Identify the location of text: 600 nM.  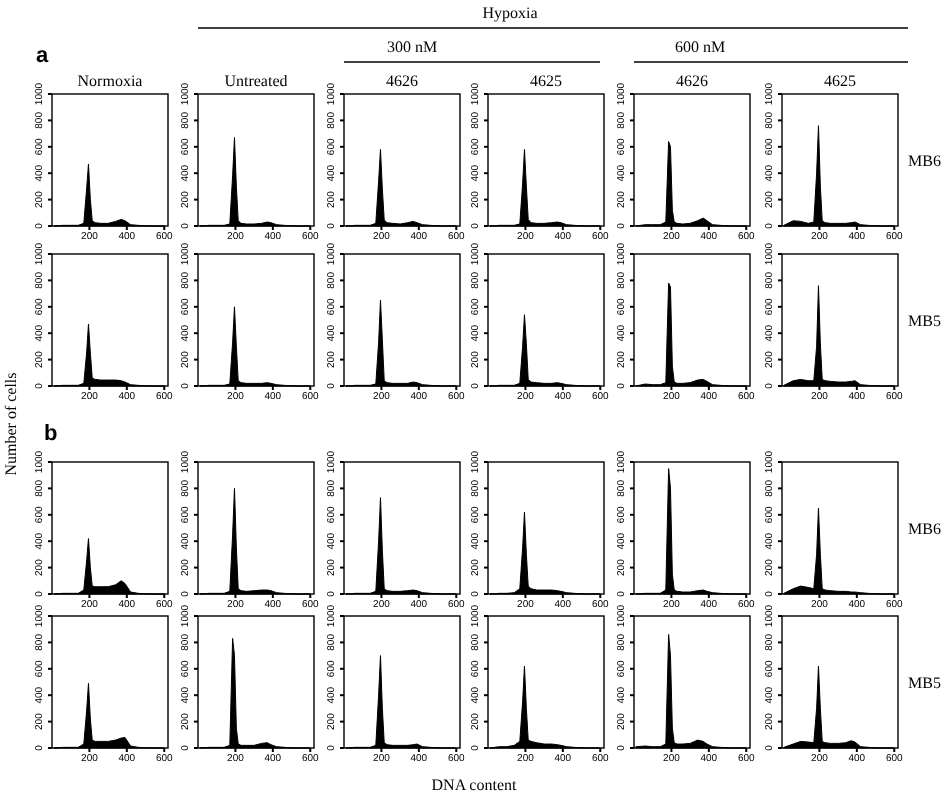
(700, 47).